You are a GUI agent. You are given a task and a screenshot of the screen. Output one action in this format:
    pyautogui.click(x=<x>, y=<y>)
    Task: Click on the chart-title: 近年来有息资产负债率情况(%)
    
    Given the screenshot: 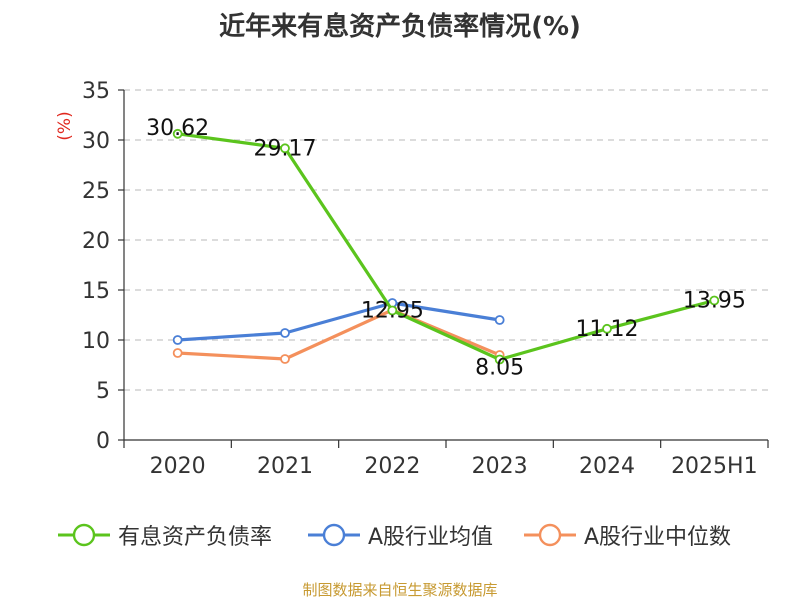 What is the action you would take?
    pyautogui.click(x=400, y=27)
    